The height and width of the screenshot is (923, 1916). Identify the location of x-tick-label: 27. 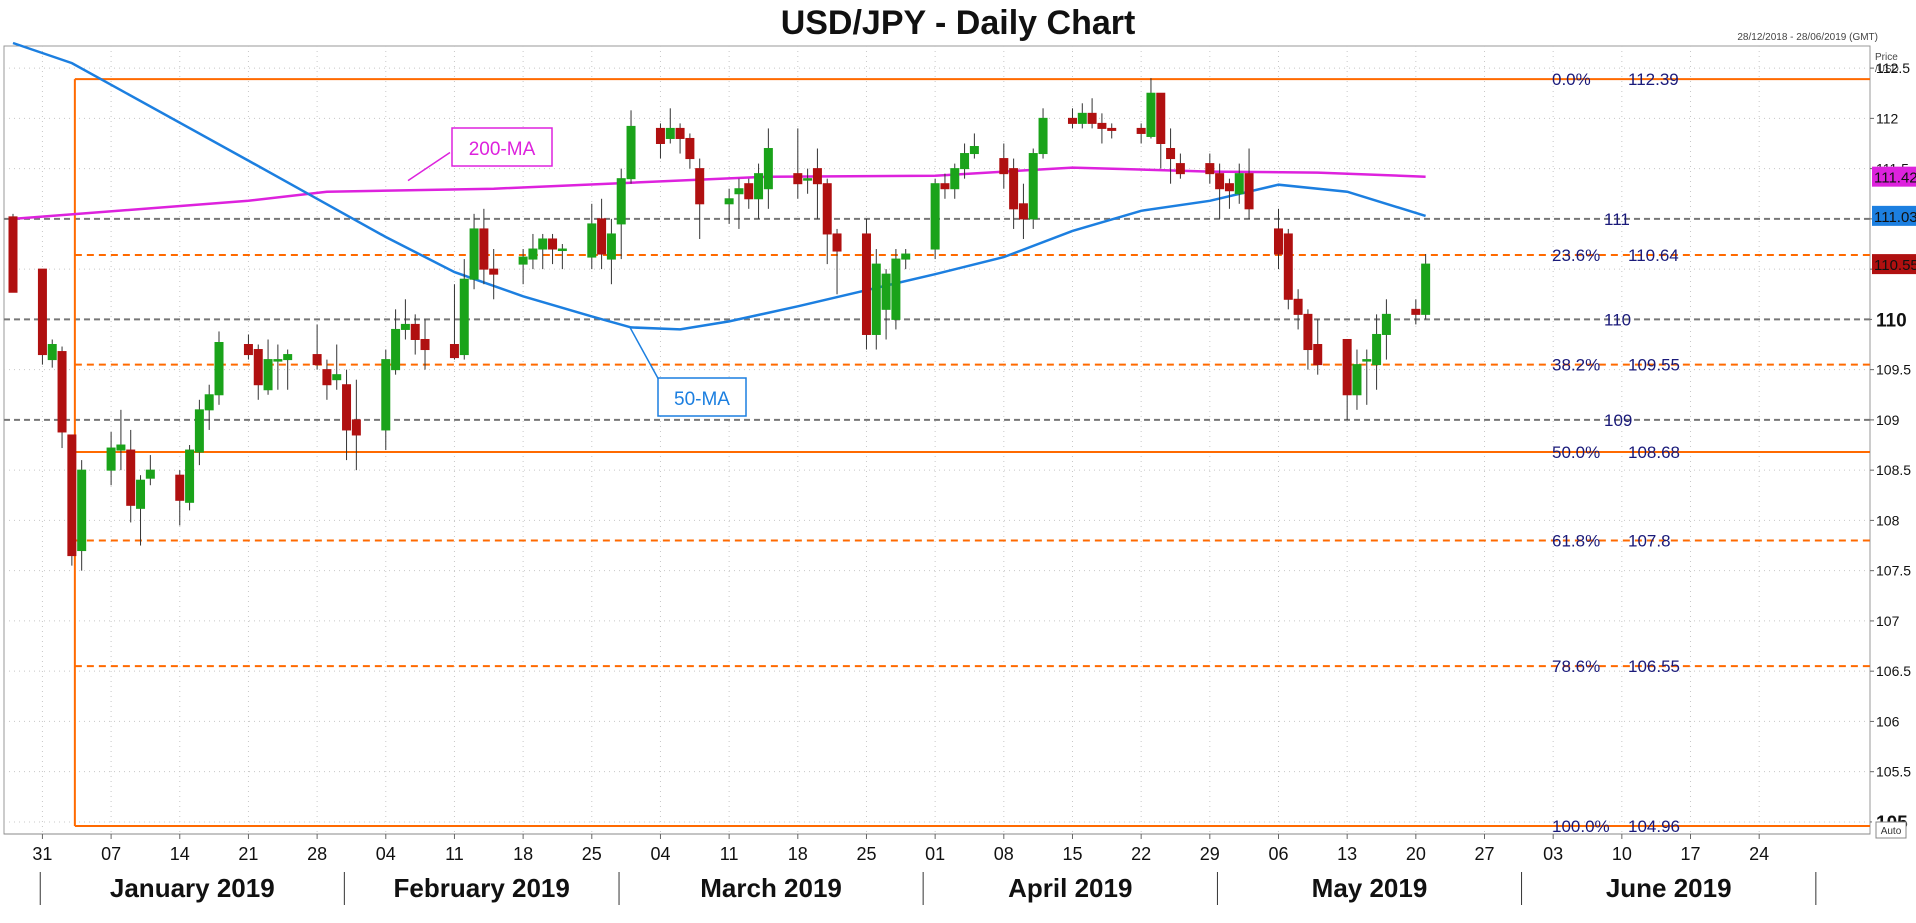
(1484, 854).